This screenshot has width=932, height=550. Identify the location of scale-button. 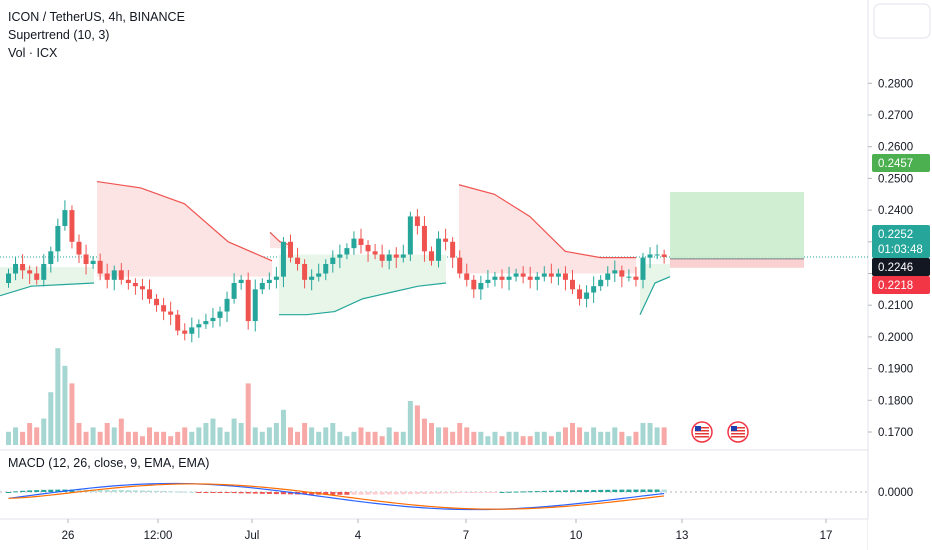
(902, 21).